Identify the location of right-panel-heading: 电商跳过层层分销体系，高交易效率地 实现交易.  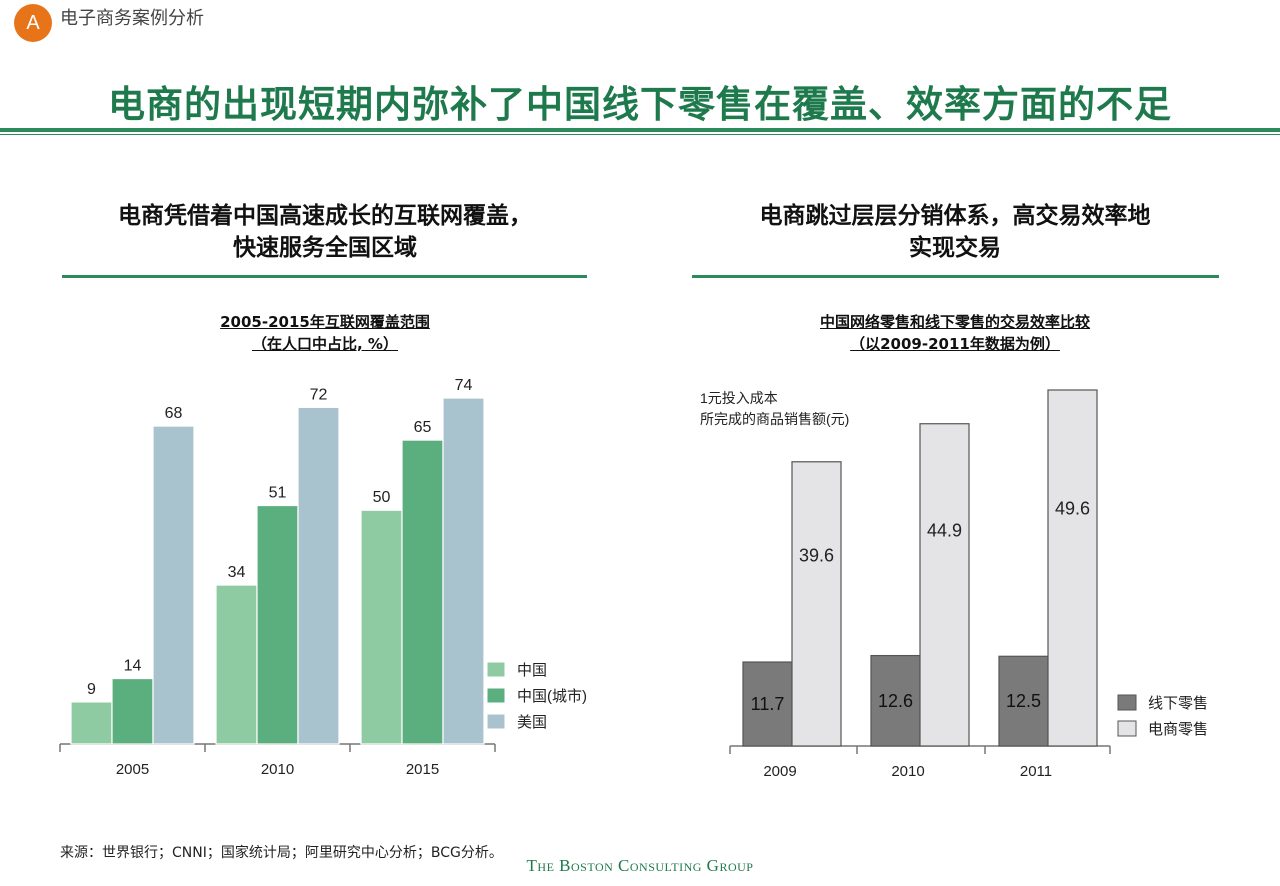
(955, 232).